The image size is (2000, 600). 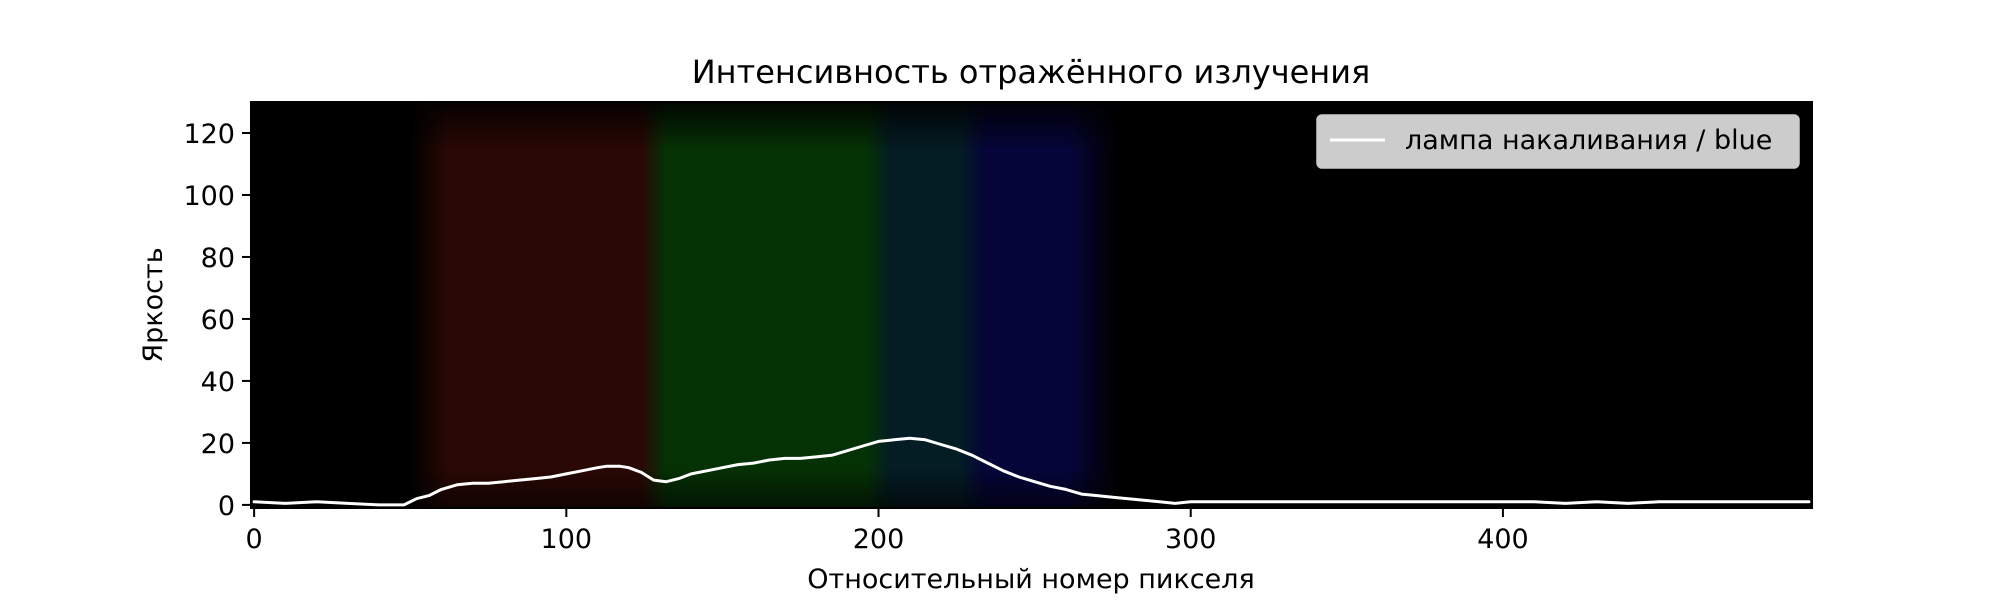 I want to click on x-axis-label: Относительный номер пикселя, so click(x=1031, y=579).